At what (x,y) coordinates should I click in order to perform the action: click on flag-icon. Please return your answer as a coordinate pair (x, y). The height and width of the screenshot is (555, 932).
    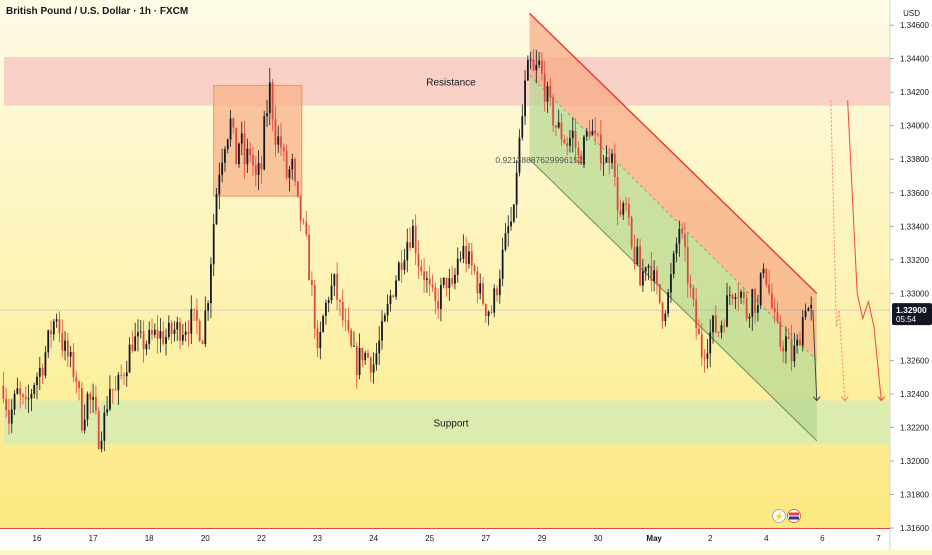
    Looking at the image, I should click on (794, 516).